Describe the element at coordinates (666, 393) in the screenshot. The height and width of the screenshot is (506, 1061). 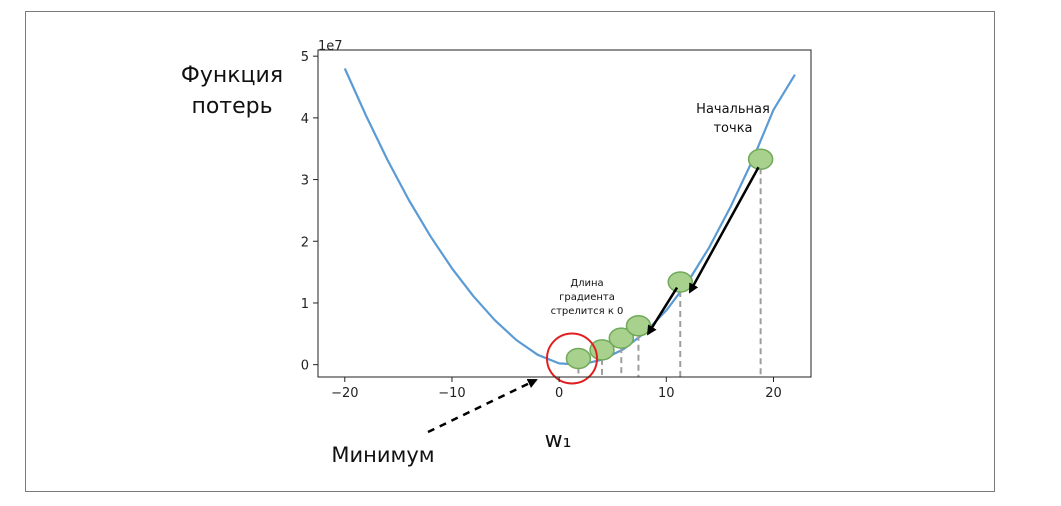
I see `x-tick-label: 10` at that location.